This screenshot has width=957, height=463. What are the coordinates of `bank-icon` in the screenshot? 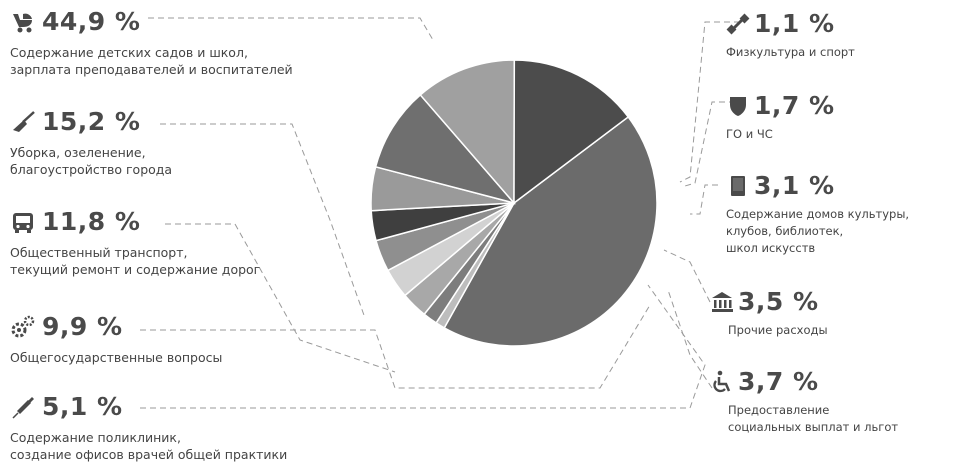 It's located at (721, 302).